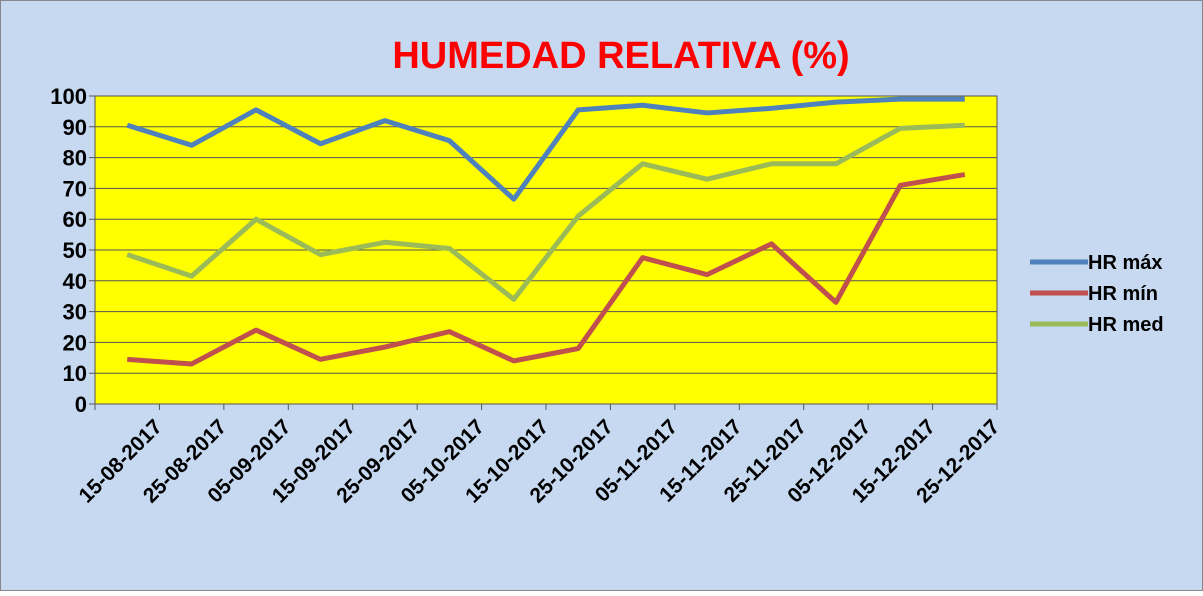 This screenshot has width=1203, height=596. Describe the element at coordinates (1125, 263) in the screenshot. I see `legend-label: HR máx` at that location.